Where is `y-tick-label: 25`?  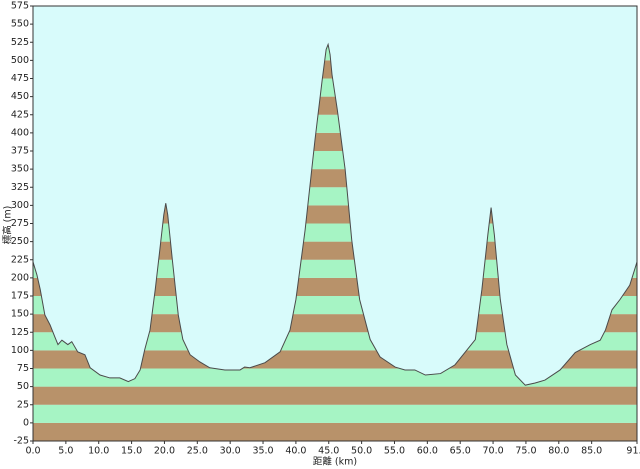
y-tick-label: 25 is located at coordinates (23, 404).